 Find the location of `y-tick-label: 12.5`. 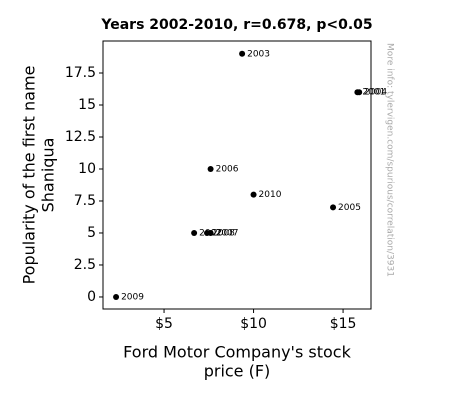

y-tick-label: 12.5 is located at coordinates (80, 137).